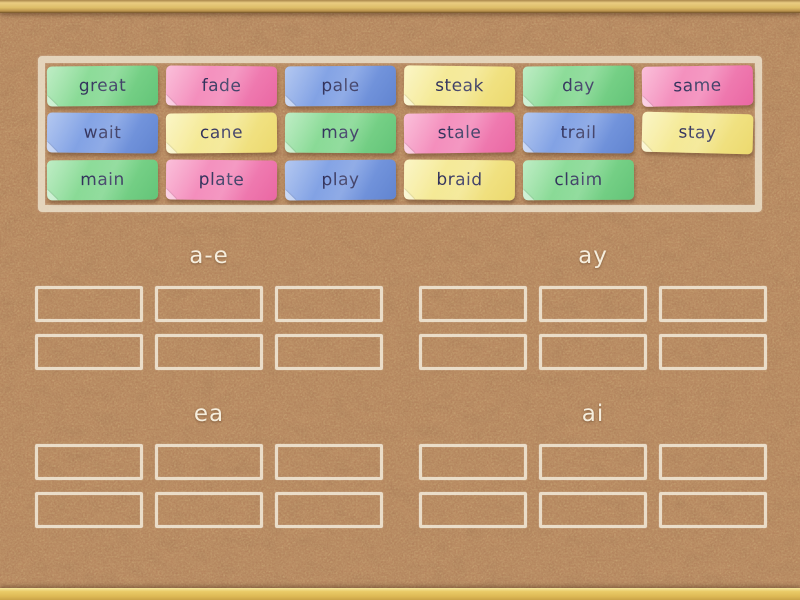 The height and width of the screenshot is (600, 800). I want to click on word-card: steak, so click(459, 86).